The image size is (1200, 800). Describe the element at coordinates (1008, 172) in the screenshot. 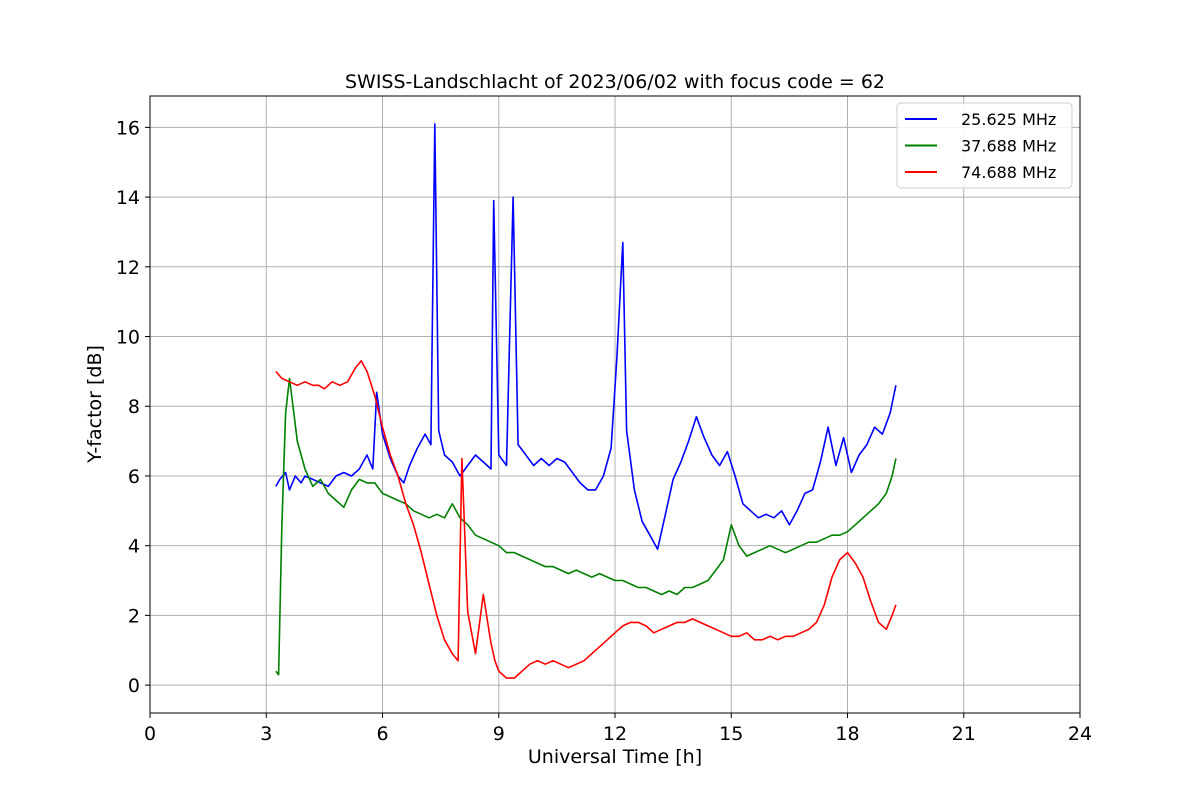

I see `legend-label-2: 74.688 MHz` at that location.